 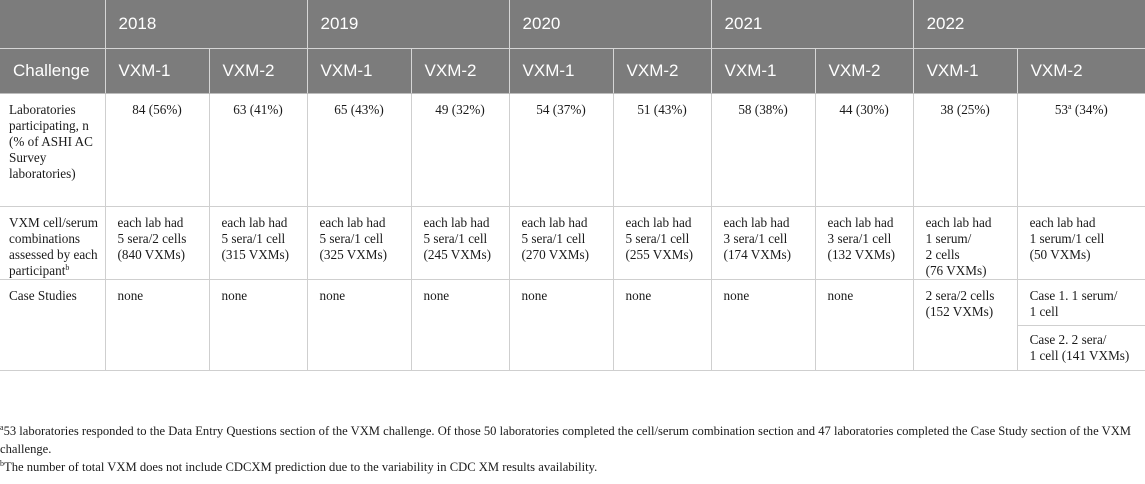 I want to click on cell-line: (325 VXMs), so click(x=353, y=254).